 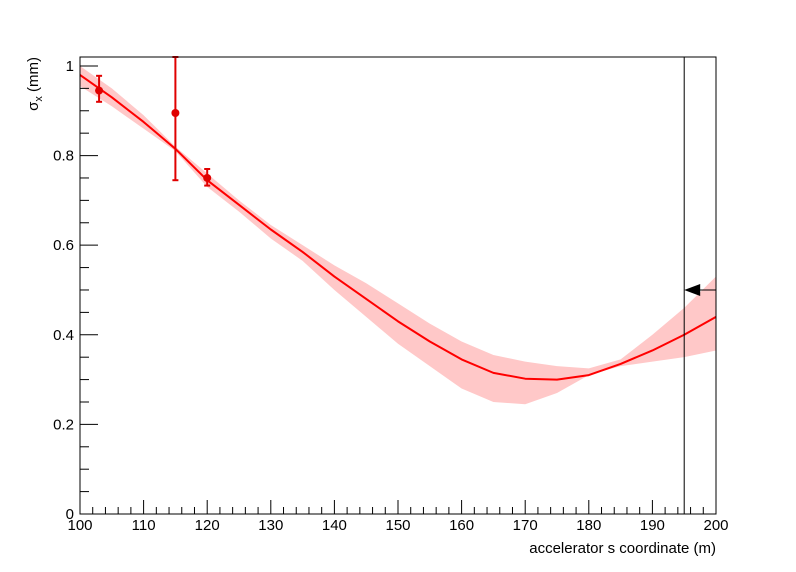 What do you see at coordinates (270, 525) in the screenshot?
I see `x-tick-label: 130` at bounding box center [270, 525].